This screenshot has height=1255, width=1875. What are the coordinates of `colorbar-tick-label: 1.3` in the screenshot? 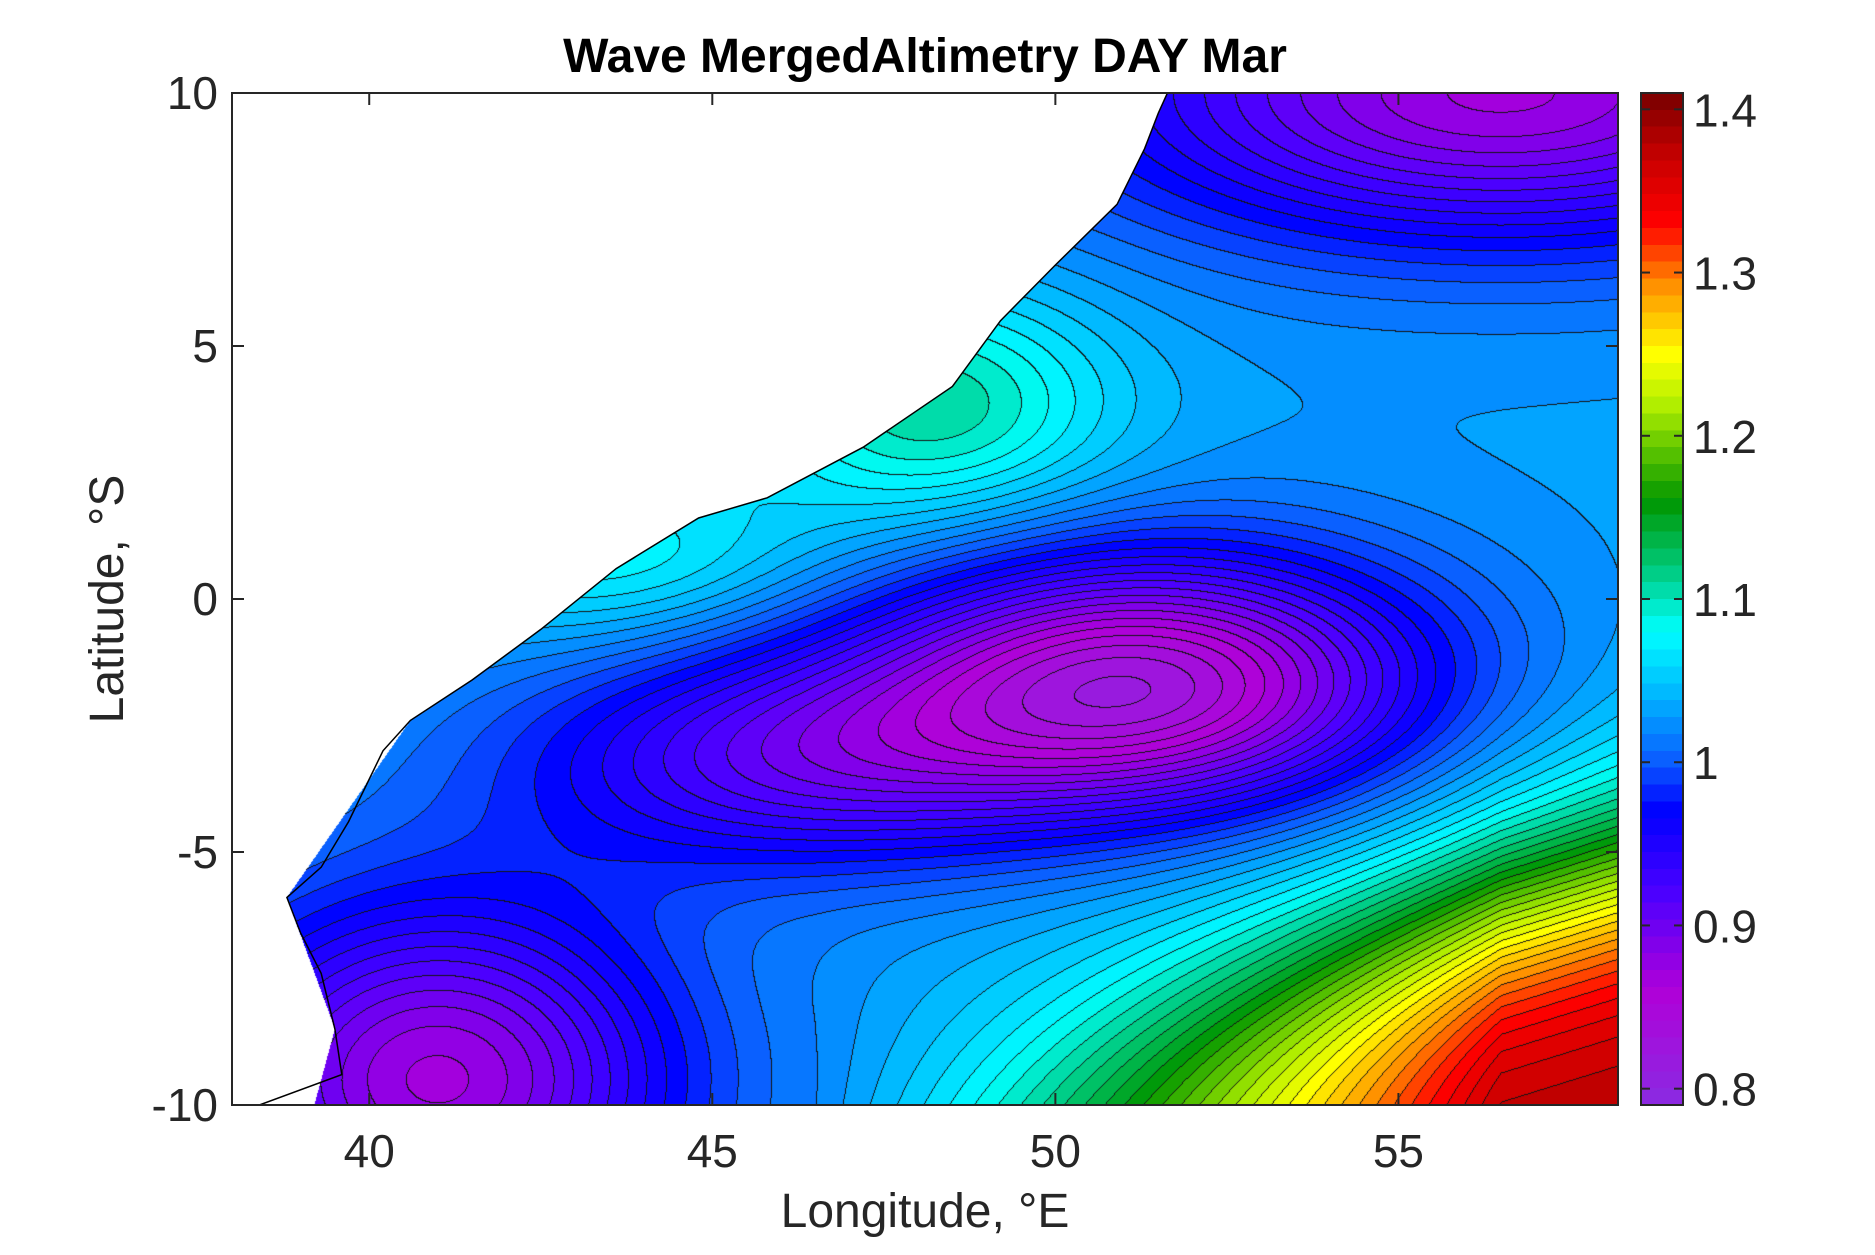 It's located at (1725, 274).